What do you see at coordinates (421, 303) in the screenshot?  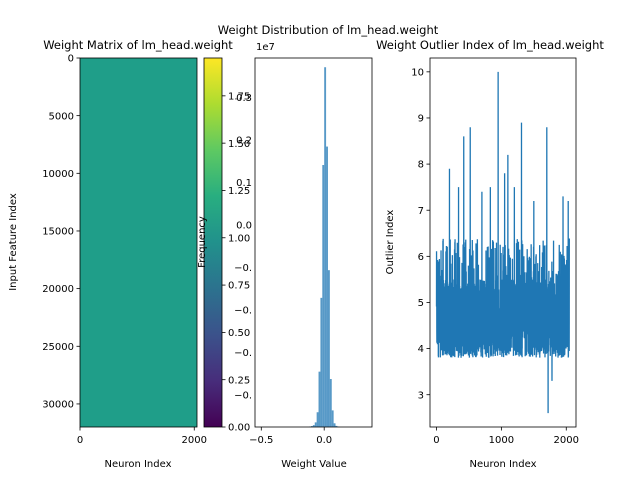 I see `outlier-ytick-label: 5` at bounding box center [421, 303].